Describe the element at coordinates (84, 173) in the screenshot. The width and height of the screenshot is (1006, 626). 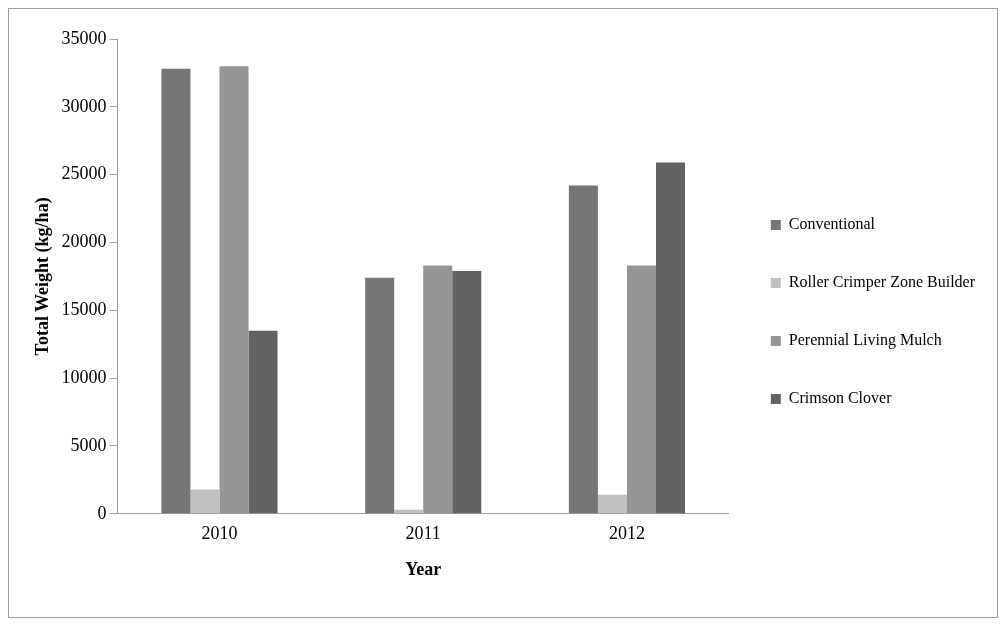
I see `y-tick-label: 25000` at that location.